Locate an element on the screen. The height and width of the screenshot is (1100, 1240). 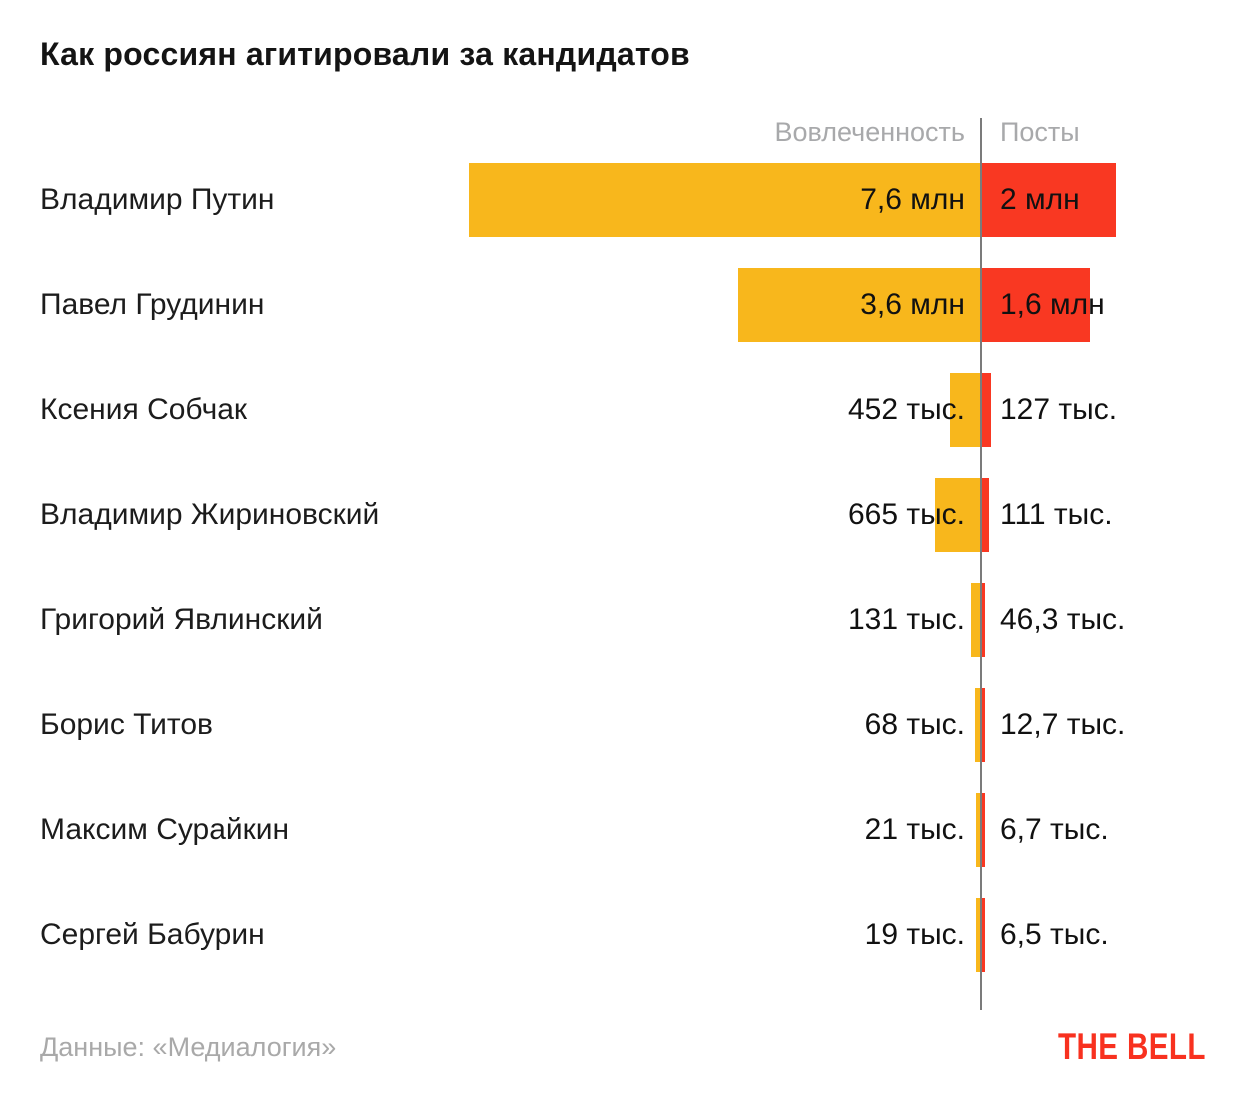
posts-value: 1,6 млн is located at coordinates (1052, 304).